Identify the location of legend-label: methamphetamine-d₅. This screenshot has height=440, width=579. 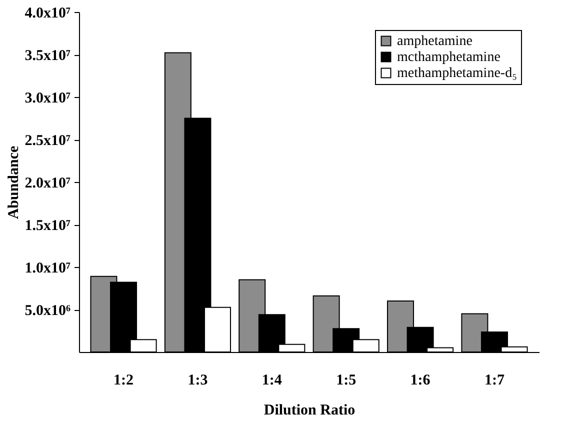
(457, 73).